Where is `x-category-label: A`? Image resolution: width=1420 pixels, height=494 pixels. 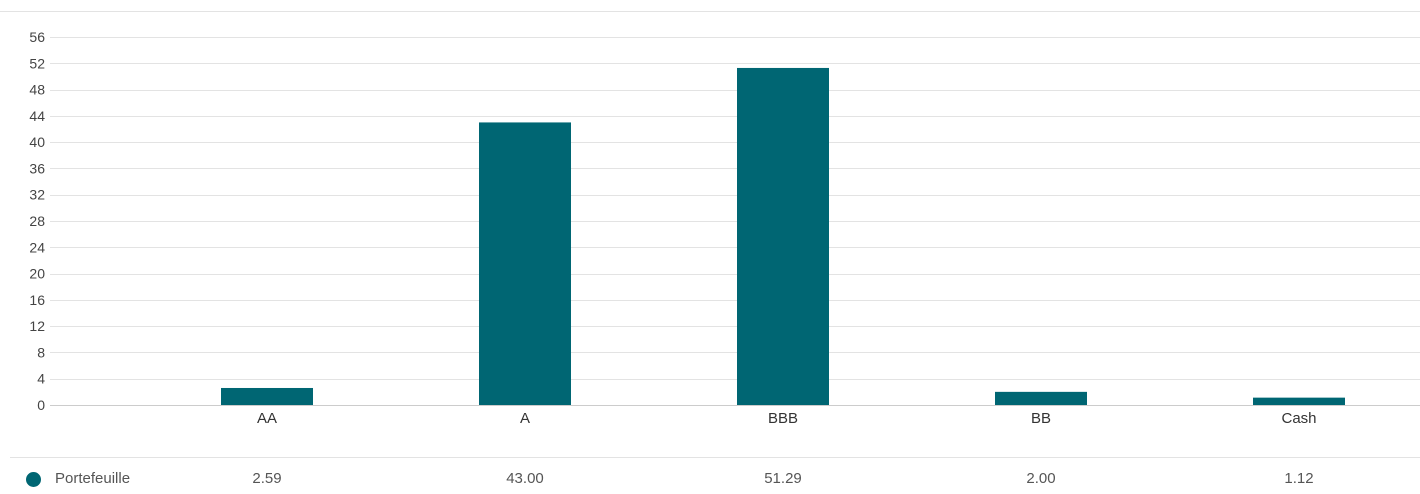
x-category-label: A is located at coordinates (525, 418).